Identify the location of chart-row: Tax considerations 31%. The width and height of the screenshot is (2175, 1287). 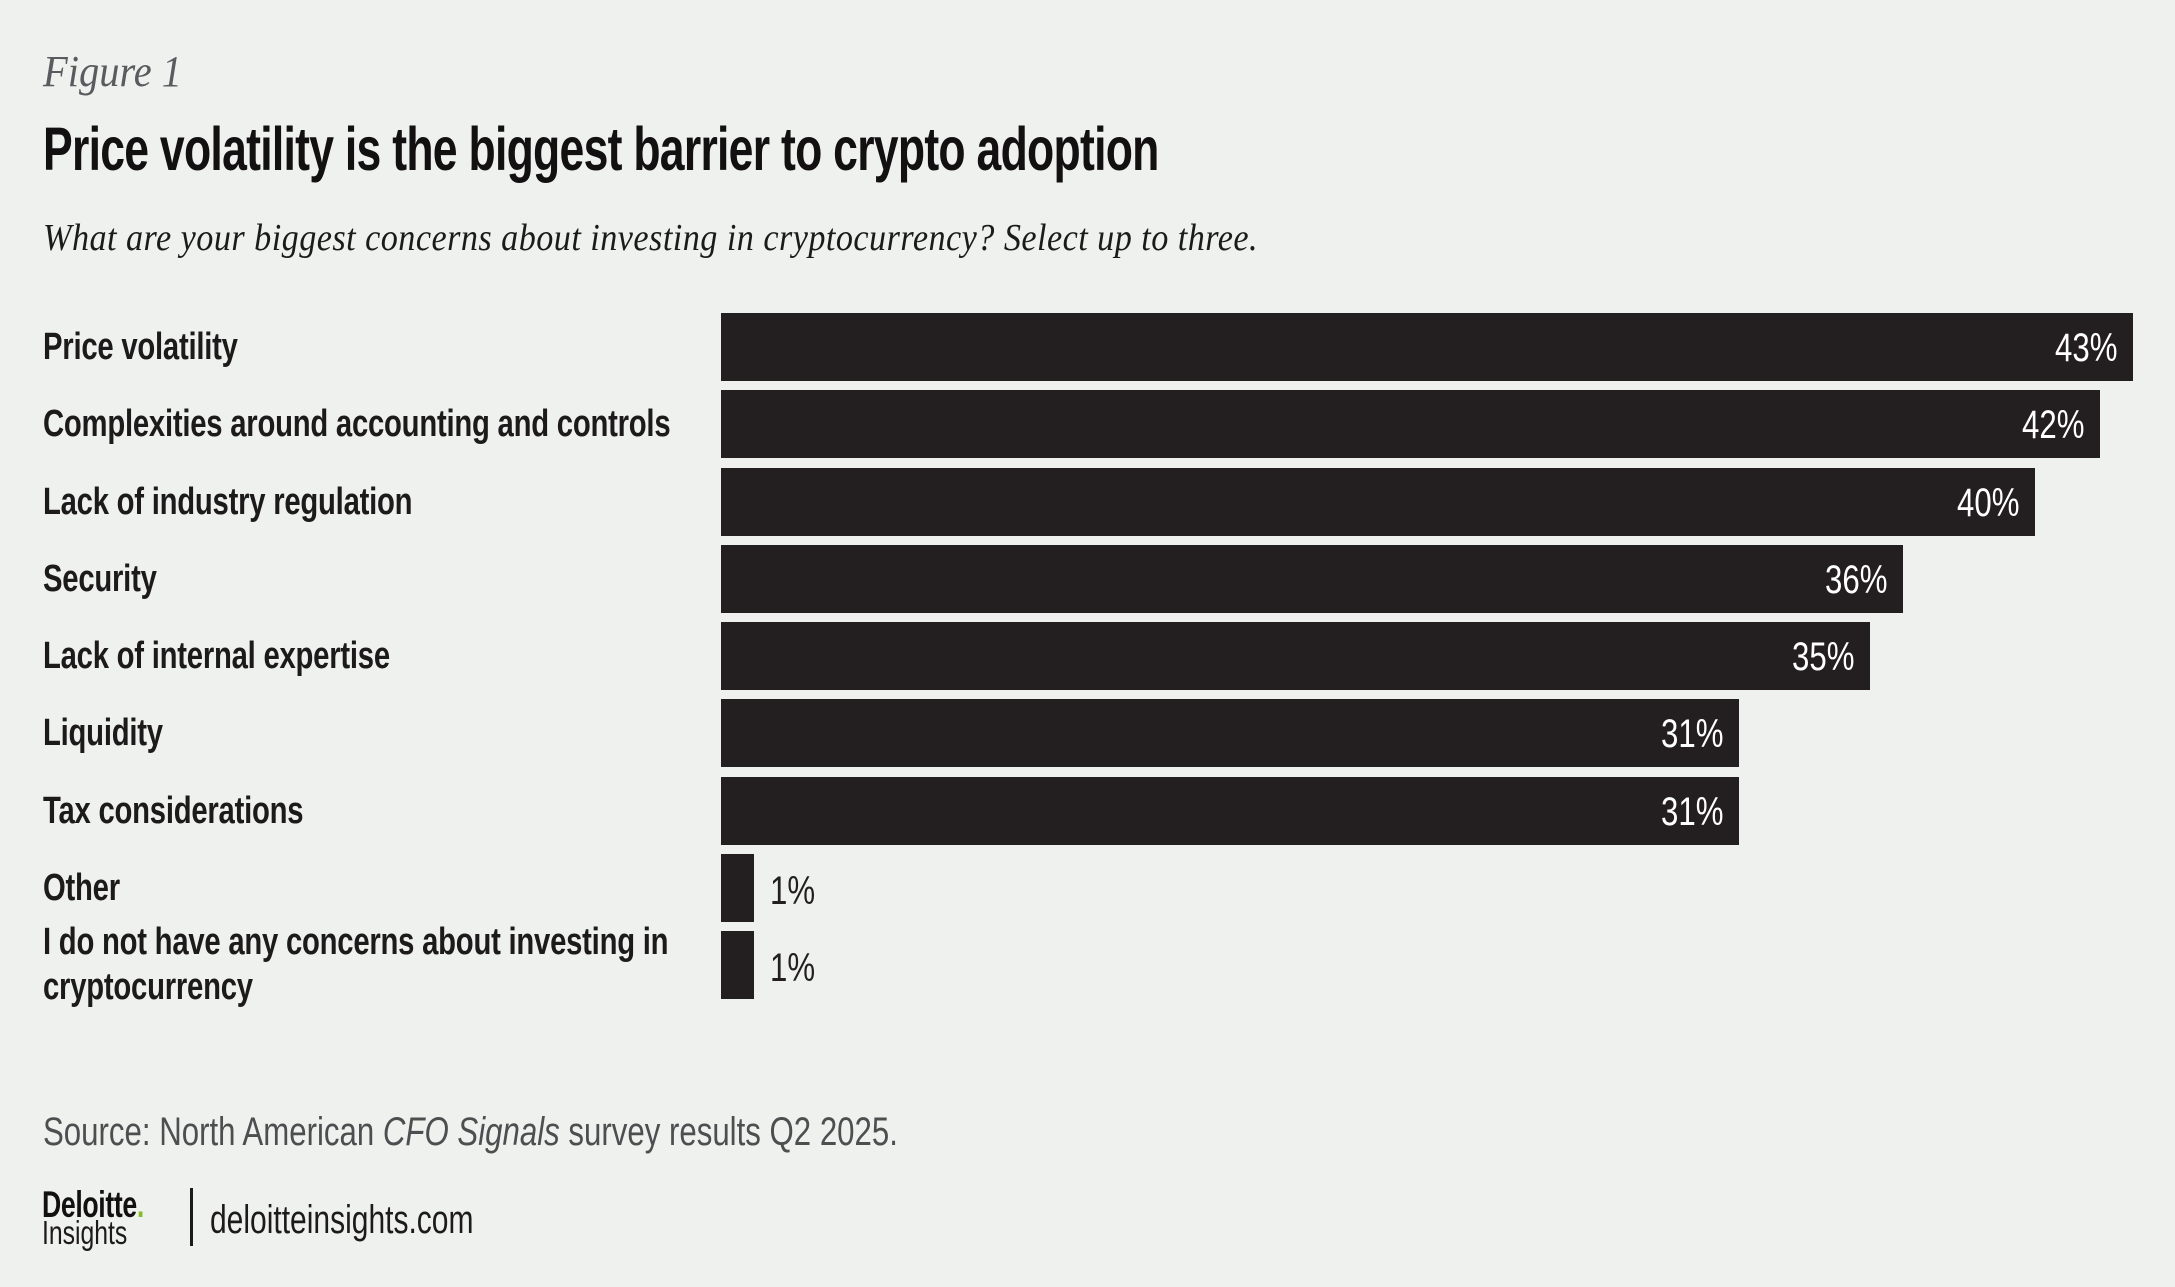
(1087, 811).